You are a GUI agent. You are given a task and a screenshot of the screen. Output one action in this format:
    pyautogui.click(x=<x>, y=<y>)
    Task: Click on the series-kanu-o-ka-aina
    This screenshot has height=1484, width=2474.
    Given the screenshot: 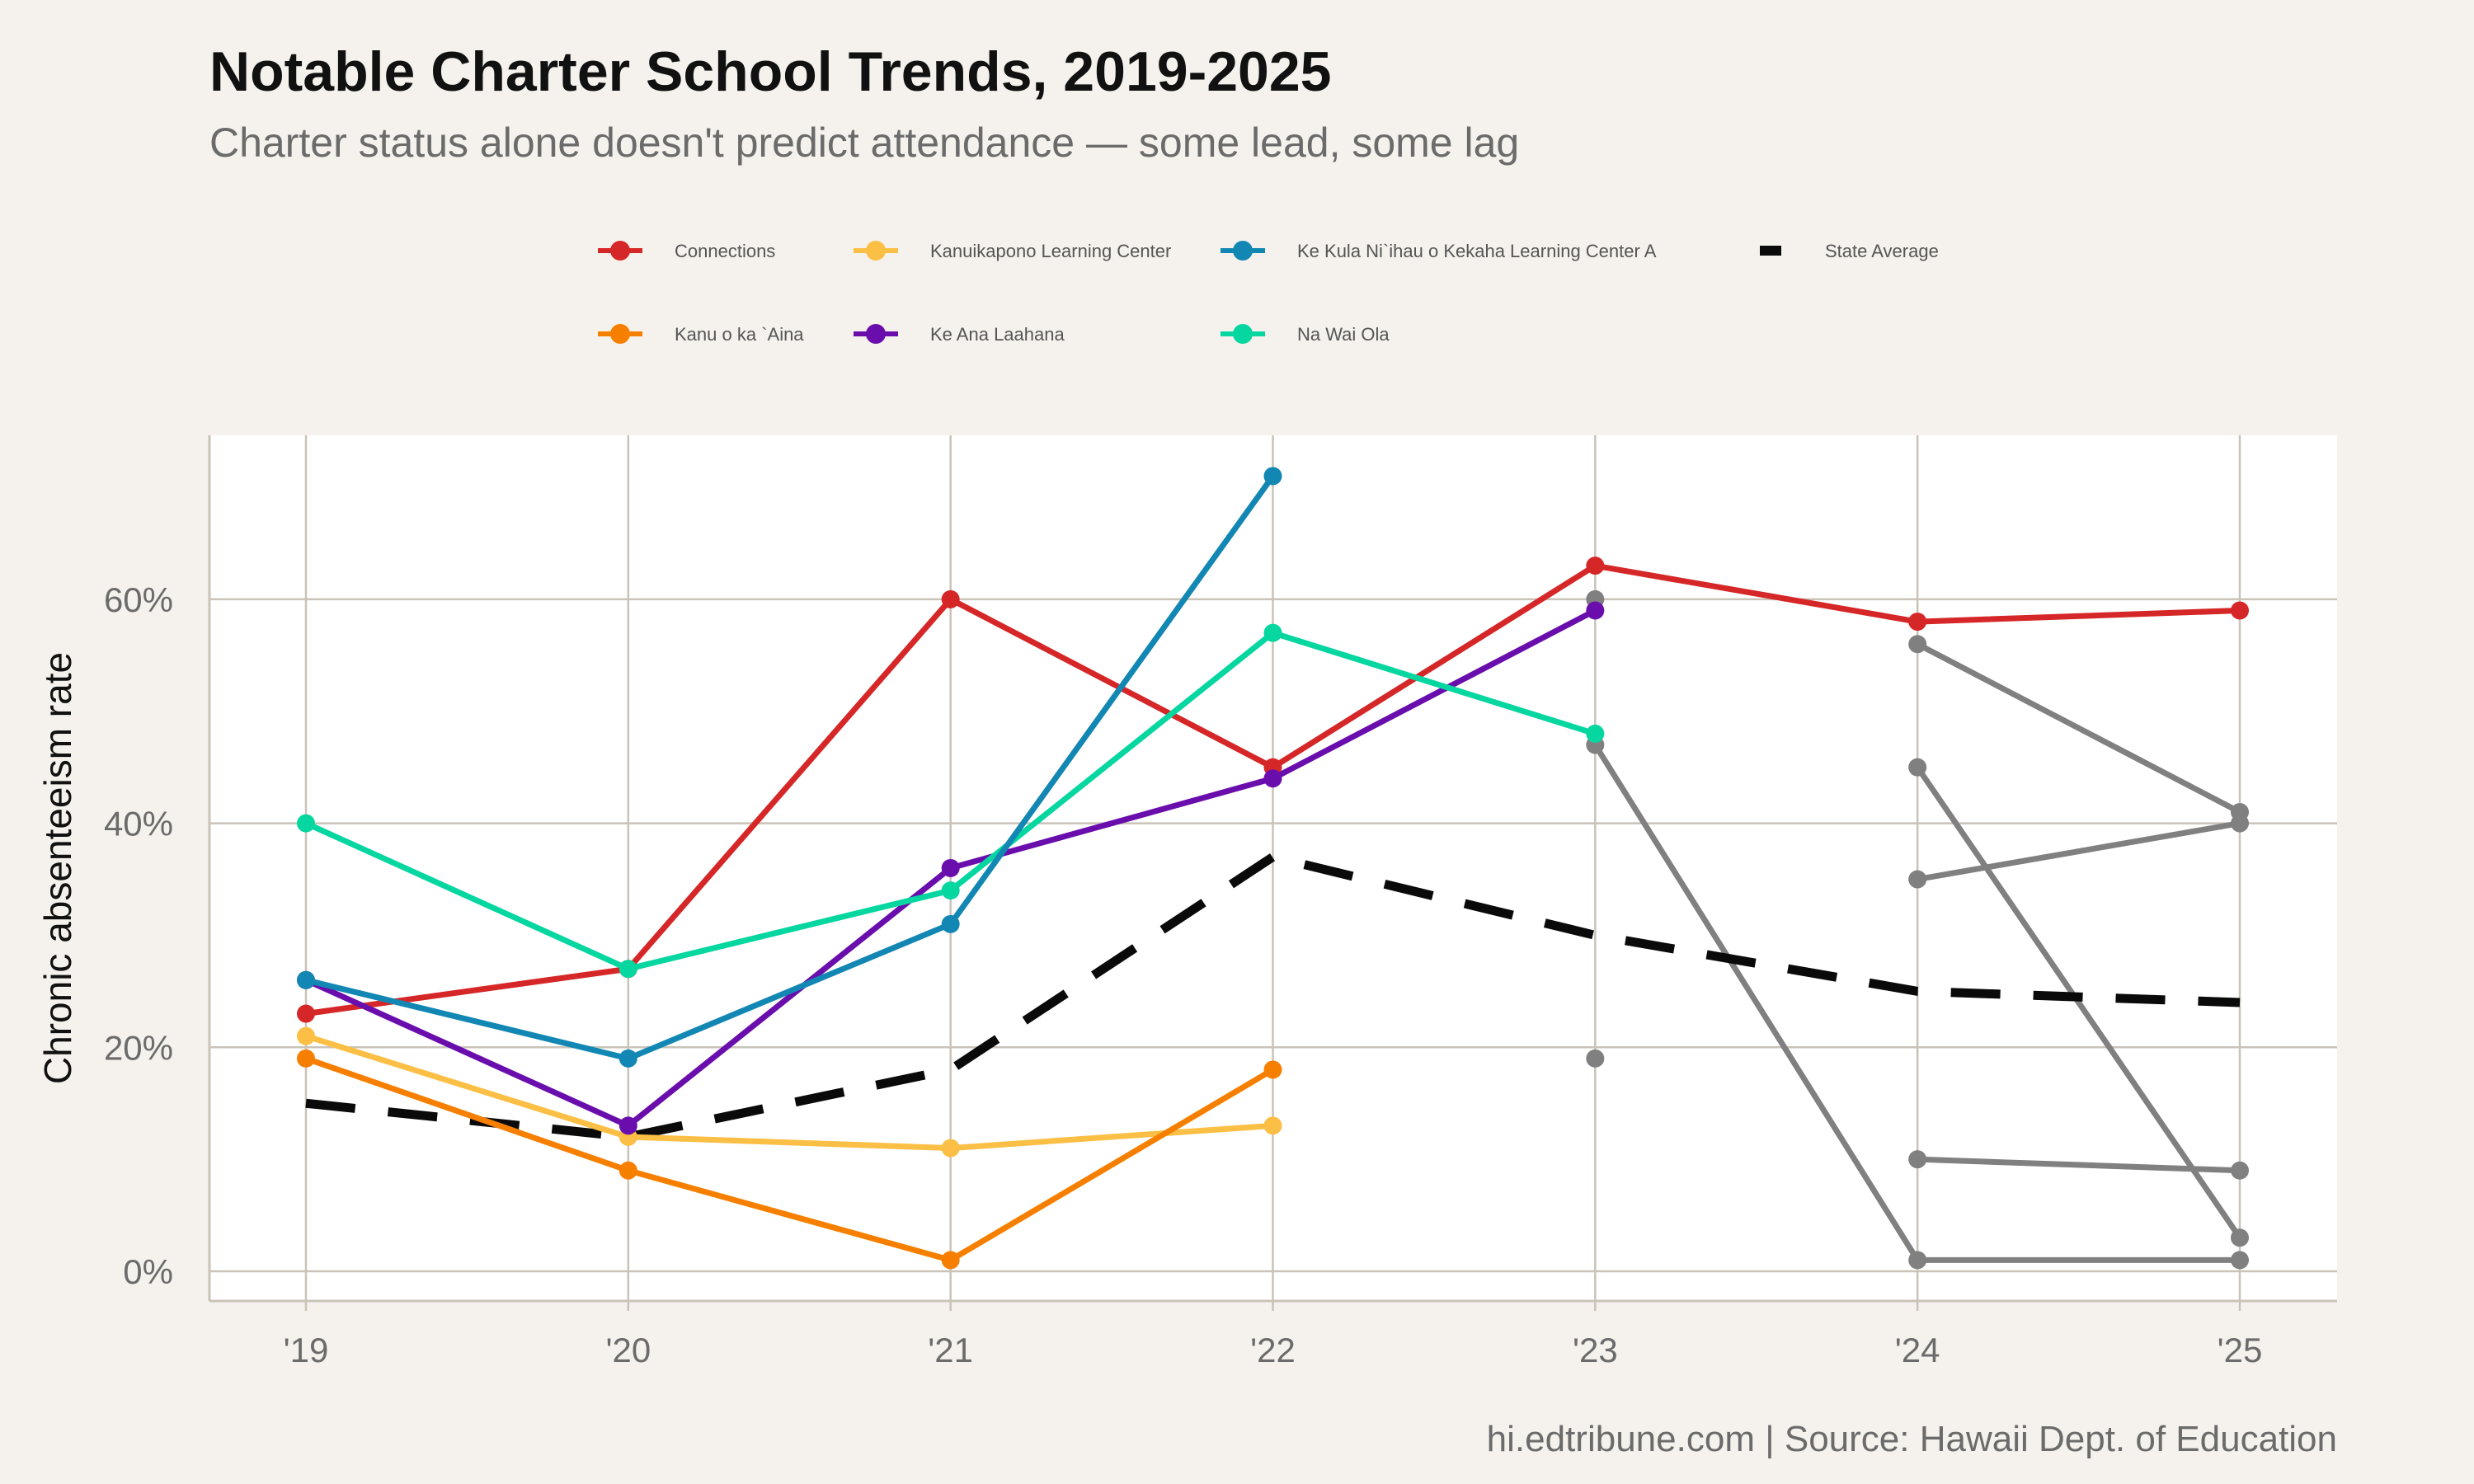 What is the action you would take?
    pyautogui.click(x=789, y=1159)
    